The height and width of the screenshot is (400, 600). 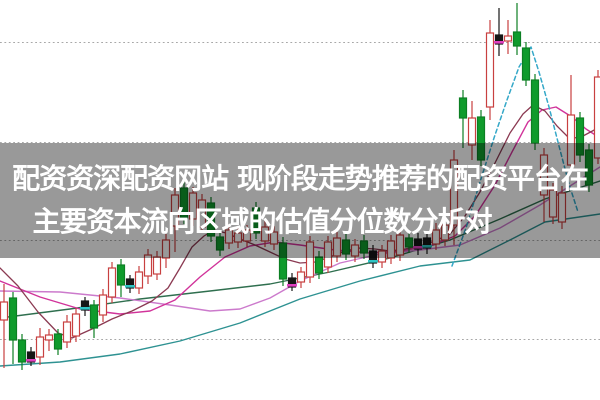 What do you see at coordinates (300, 178) in the screenshot?
I see `headline-line-1: 配资资深配资网站 现阶段走势推荐的配资平台在` at bounding box center [300, 178].